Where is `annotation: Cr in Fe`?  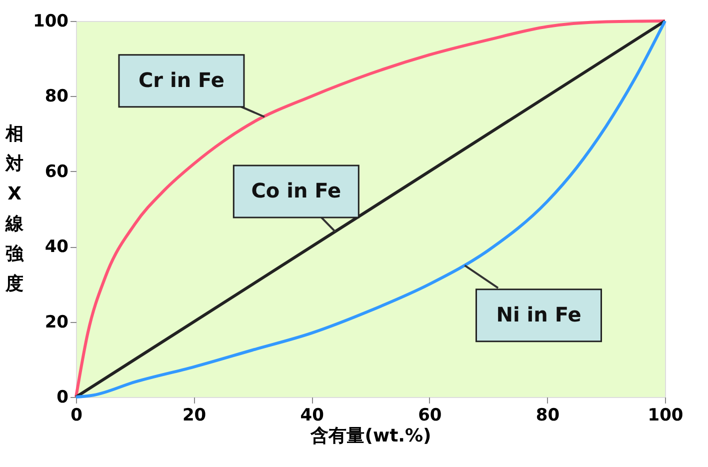
annotation: Cr in Fe is located at coordinates (181, 80).